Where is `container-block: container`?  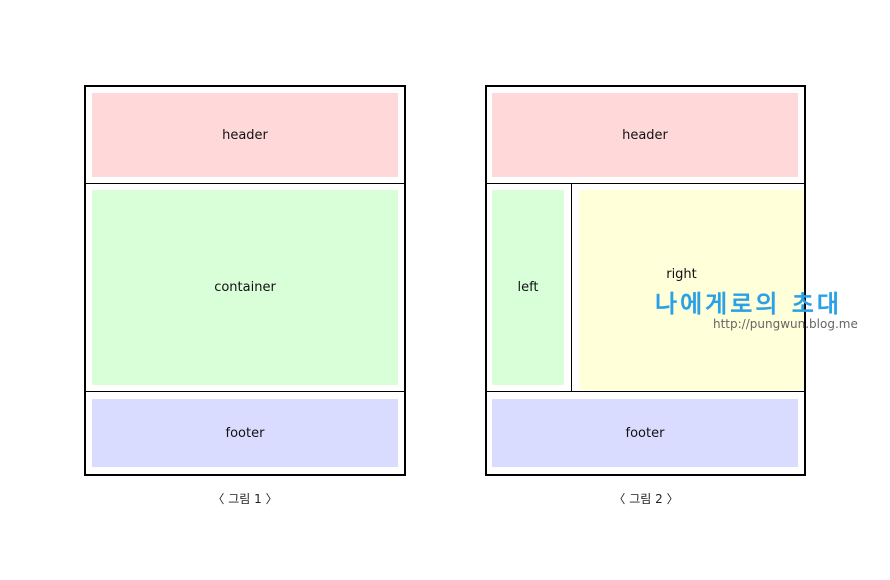 container-block: container is located at coordinates (245, 287).